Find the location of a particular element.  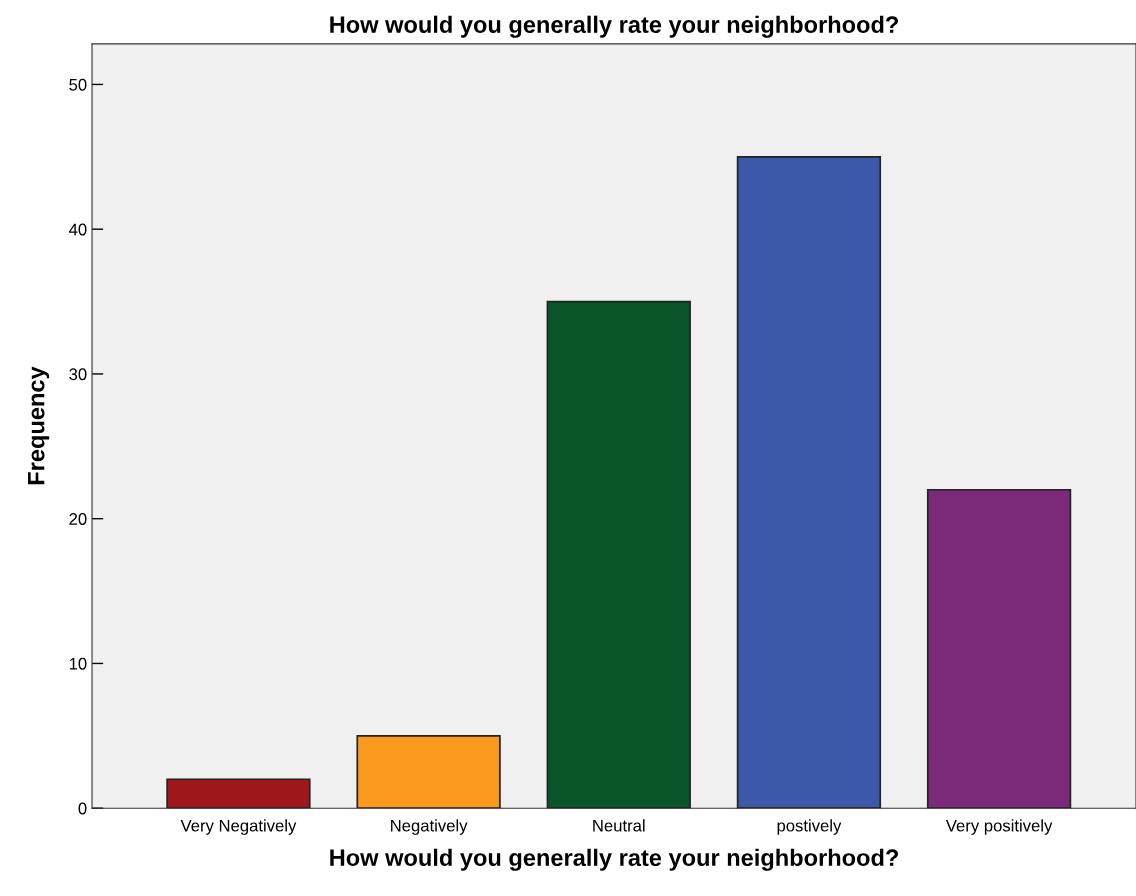

y-tick-label: 40 is located at coordinates (78, 229).